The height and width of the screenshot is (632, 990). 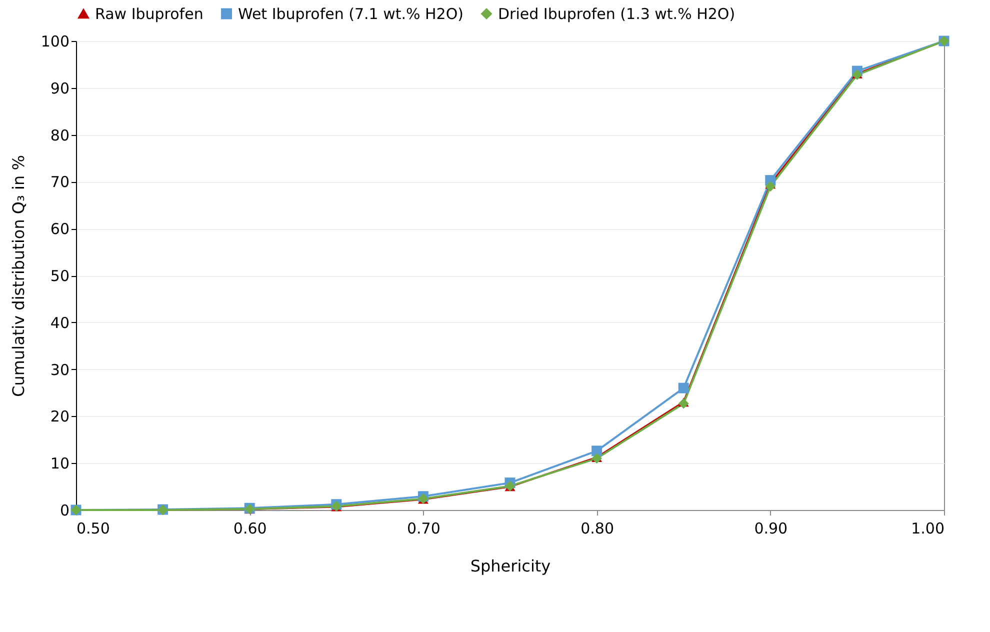 What do you see at coordinates (60, 276) in the screenshot?
I see `y-tick-label: 50` at bounding box center [60, 276].